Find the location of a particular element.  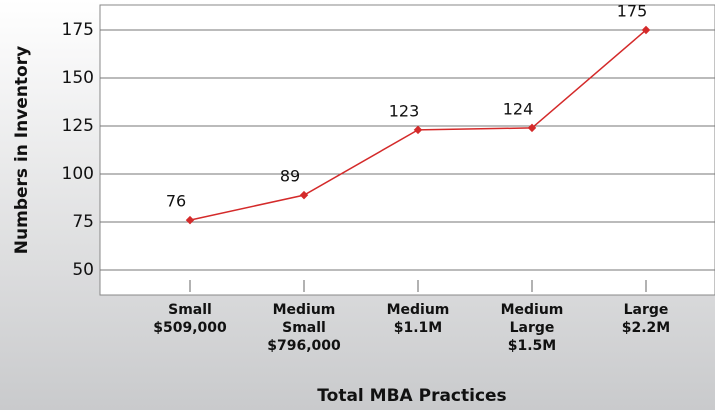

y-axis-title: Numbers in Inventory is located at coordinates (22, 150).